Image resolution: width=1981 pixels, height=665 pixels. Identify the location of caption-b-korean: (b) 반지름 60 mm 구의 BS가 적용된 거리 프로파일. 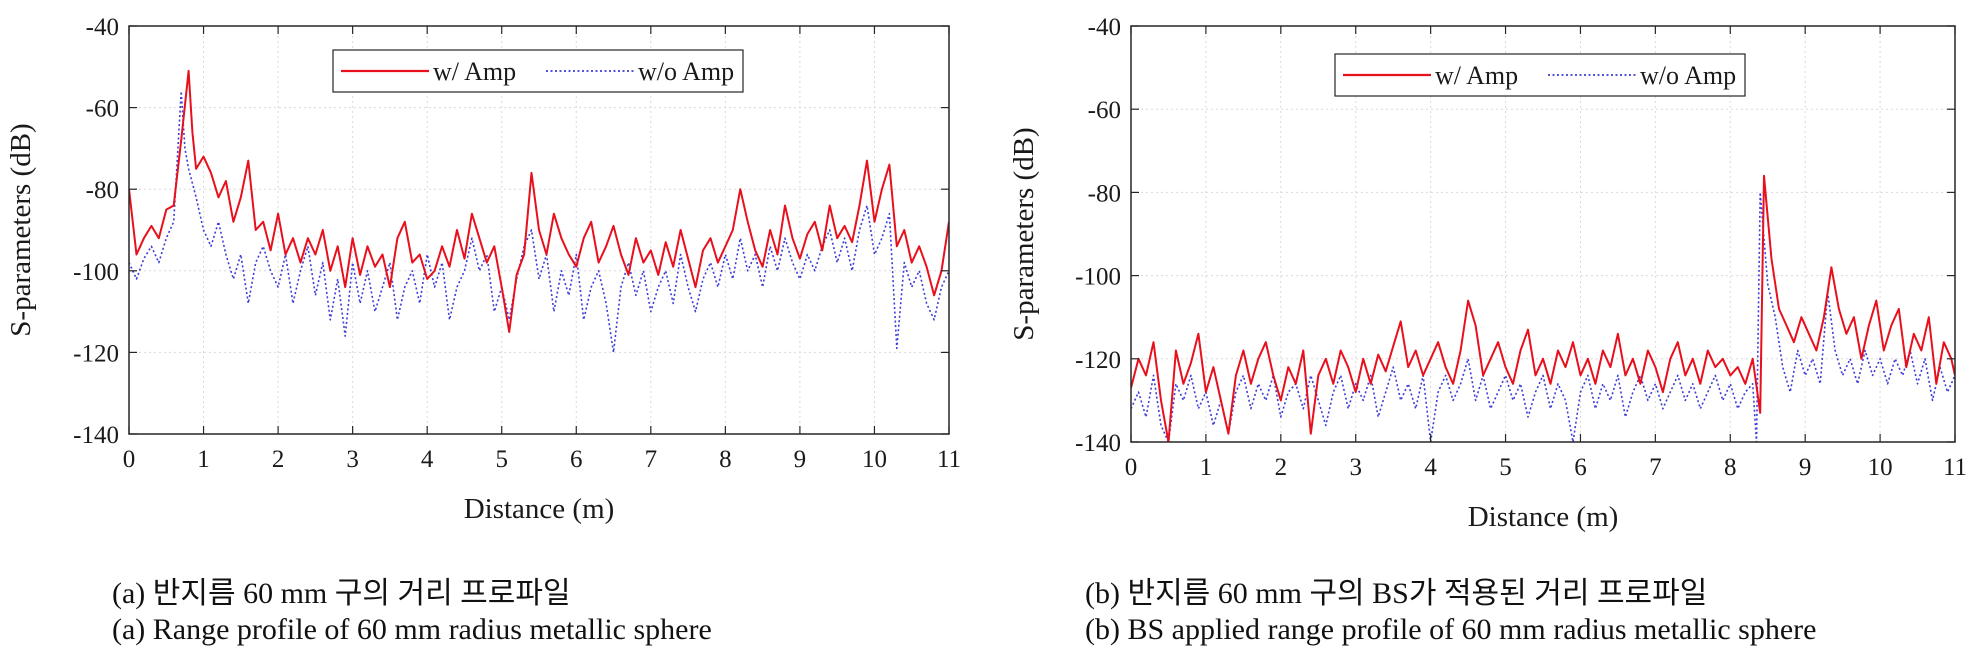
(1396, 593).